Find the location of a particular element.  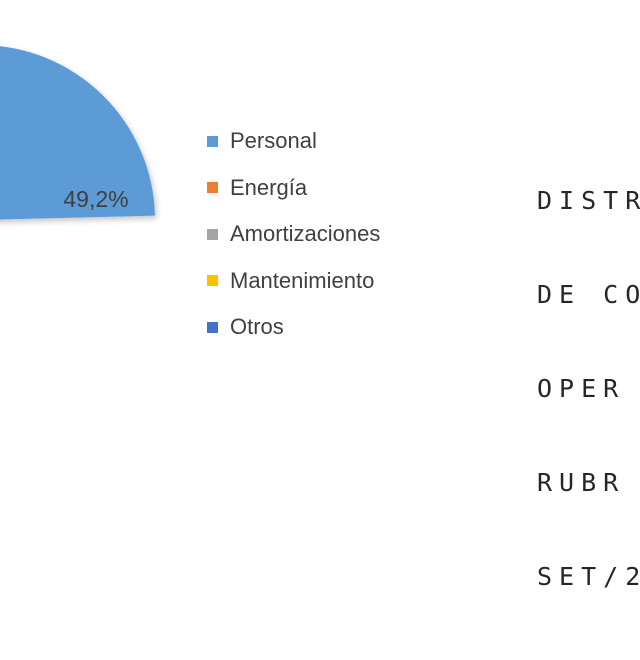

legend-swatch-energia is located at coordinates (212, 188).